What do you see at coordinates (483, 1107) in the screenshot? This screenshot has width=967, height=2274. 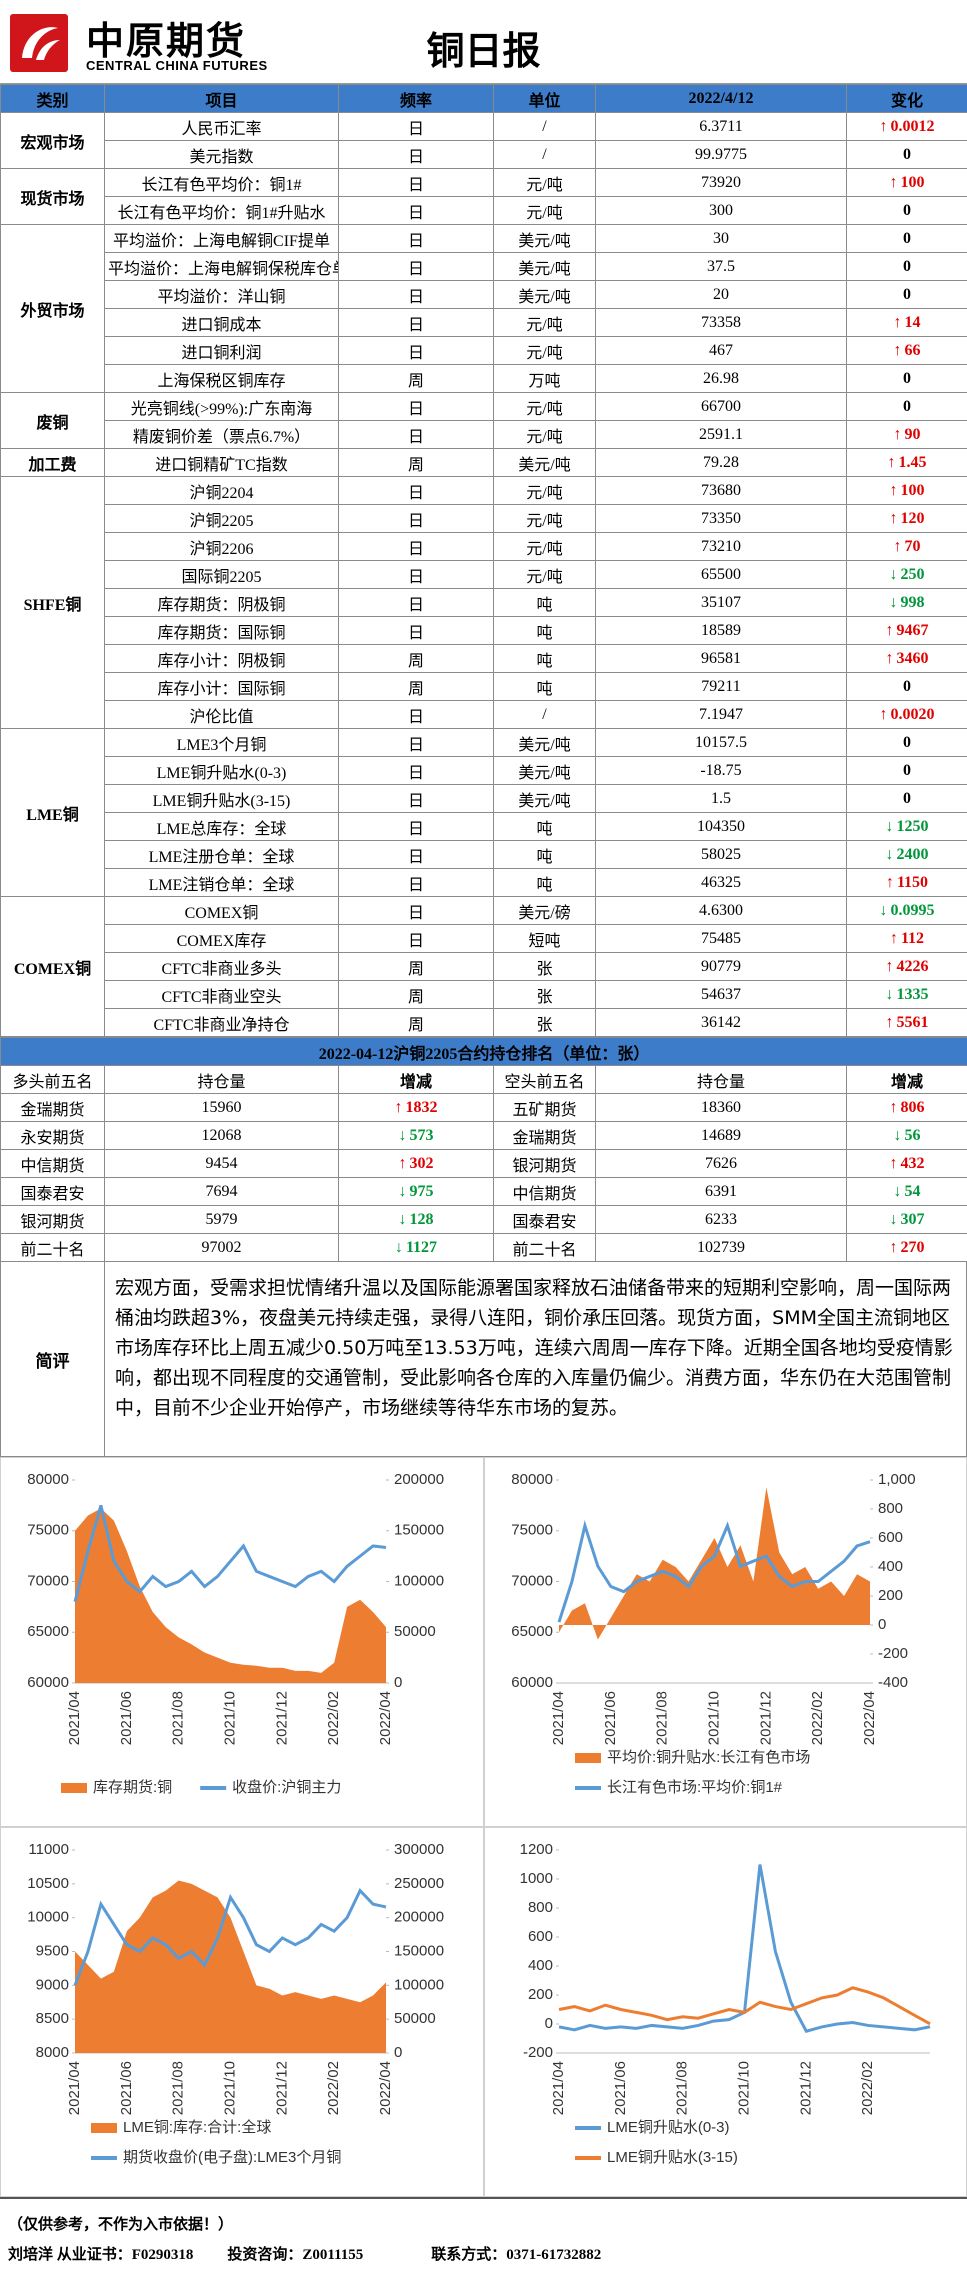 I see `position-row: 金瑞期货159601832五矿期货18360806` at bounding box center [483, 1107].